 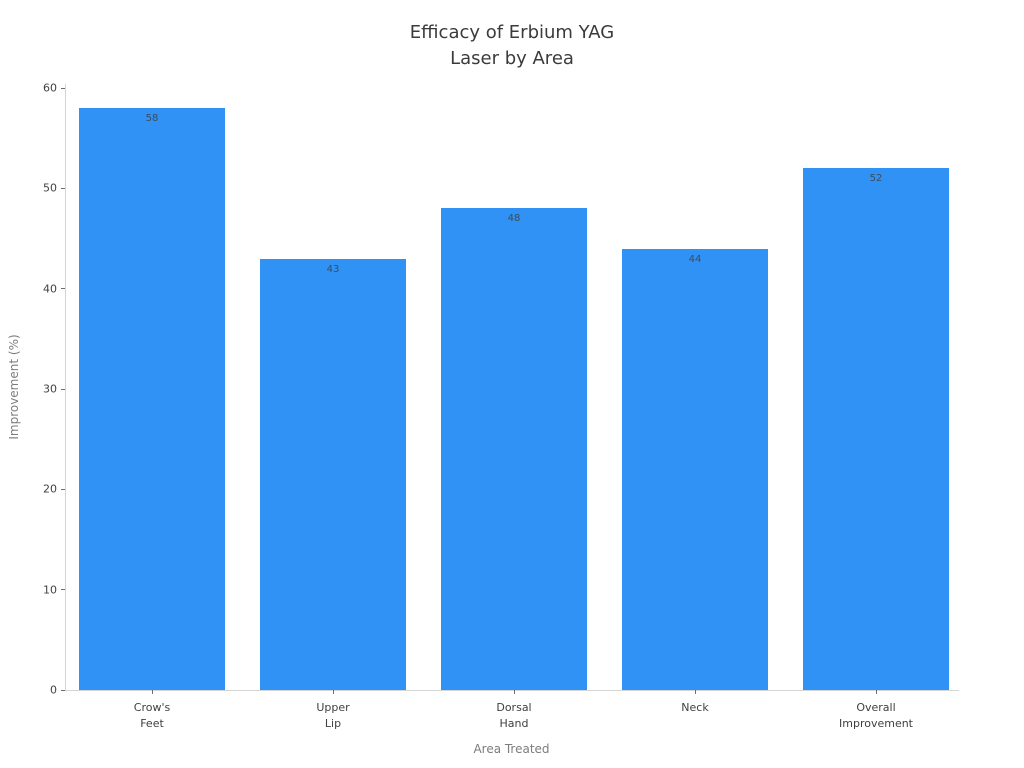 What do you see at coordinates (50, 389) in the screenshot?
I see `y-tick-label-30: 30` at bounding box center [50, 389].